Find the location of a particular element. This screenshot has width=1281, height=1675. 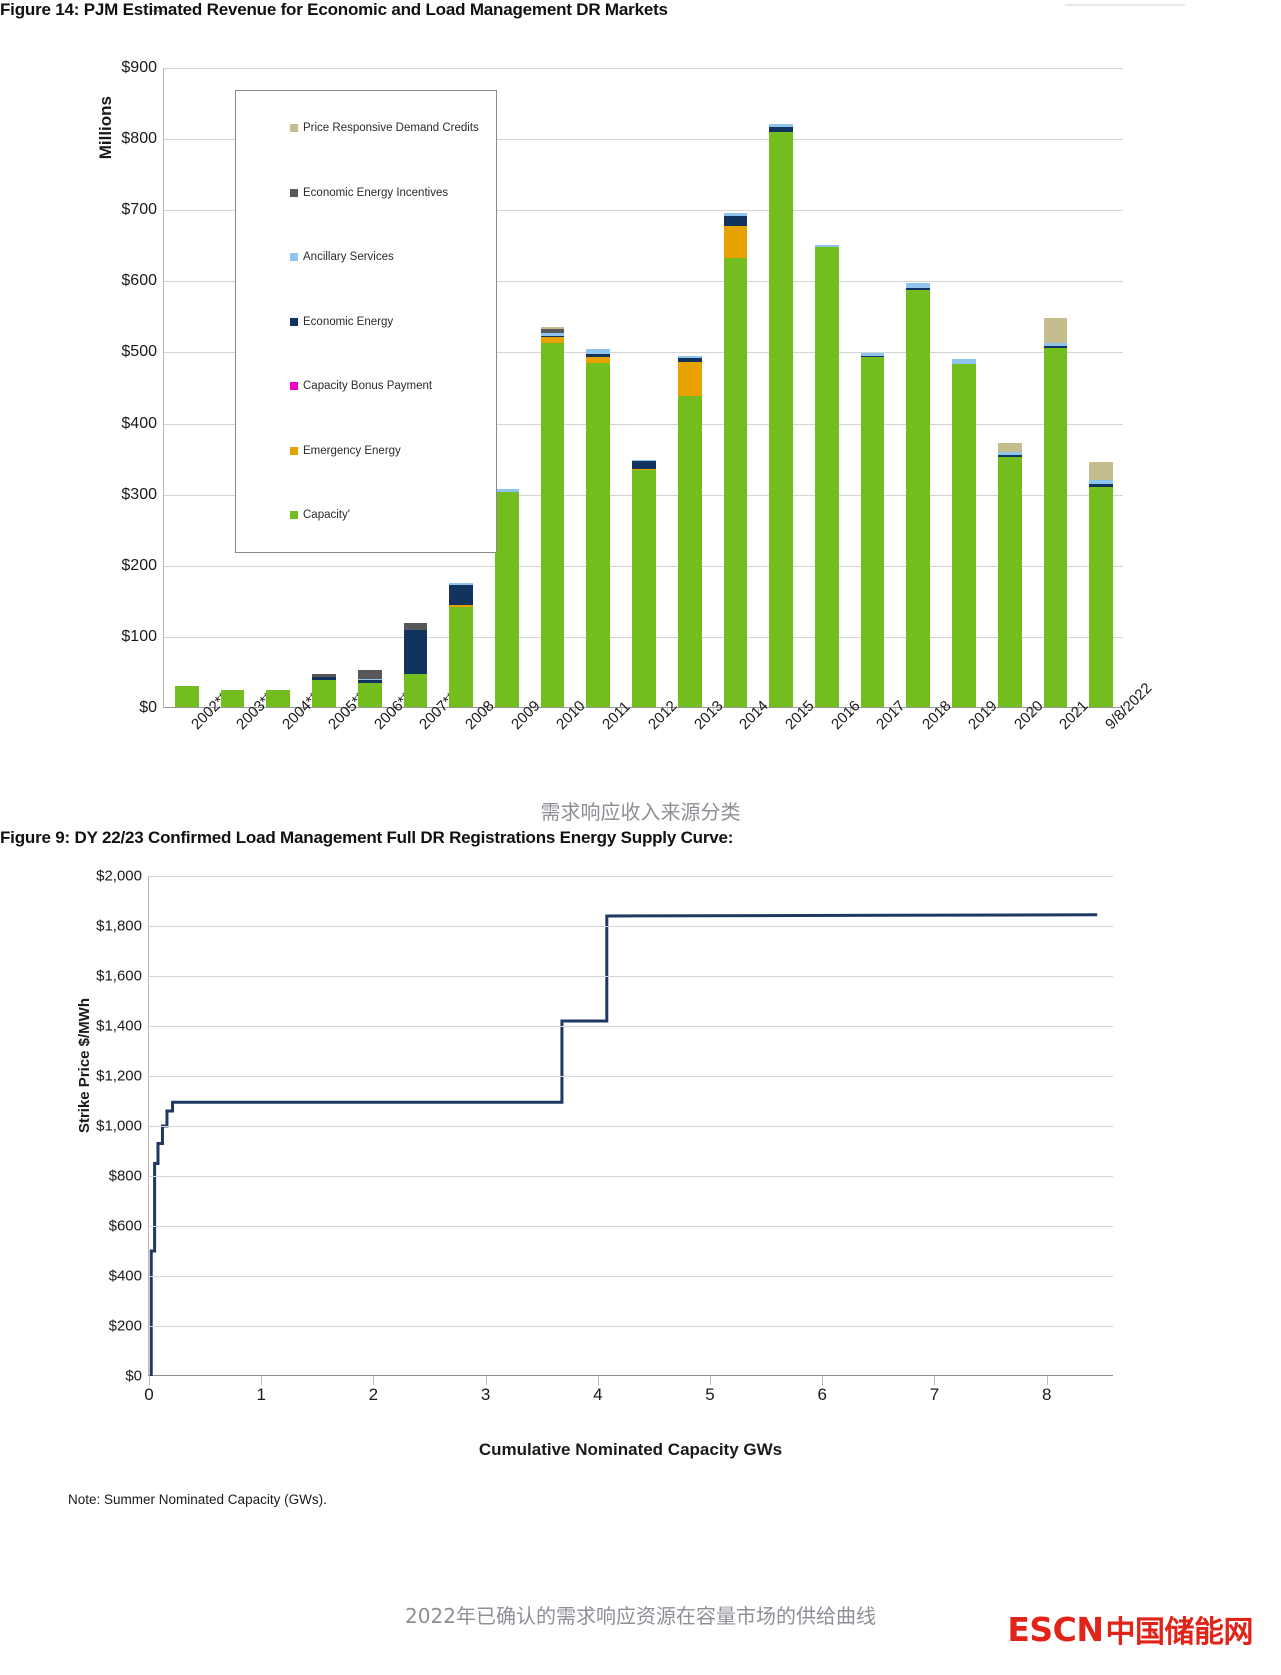

x-axis-tick-label: 6 is located at coordinates (822, 1394).